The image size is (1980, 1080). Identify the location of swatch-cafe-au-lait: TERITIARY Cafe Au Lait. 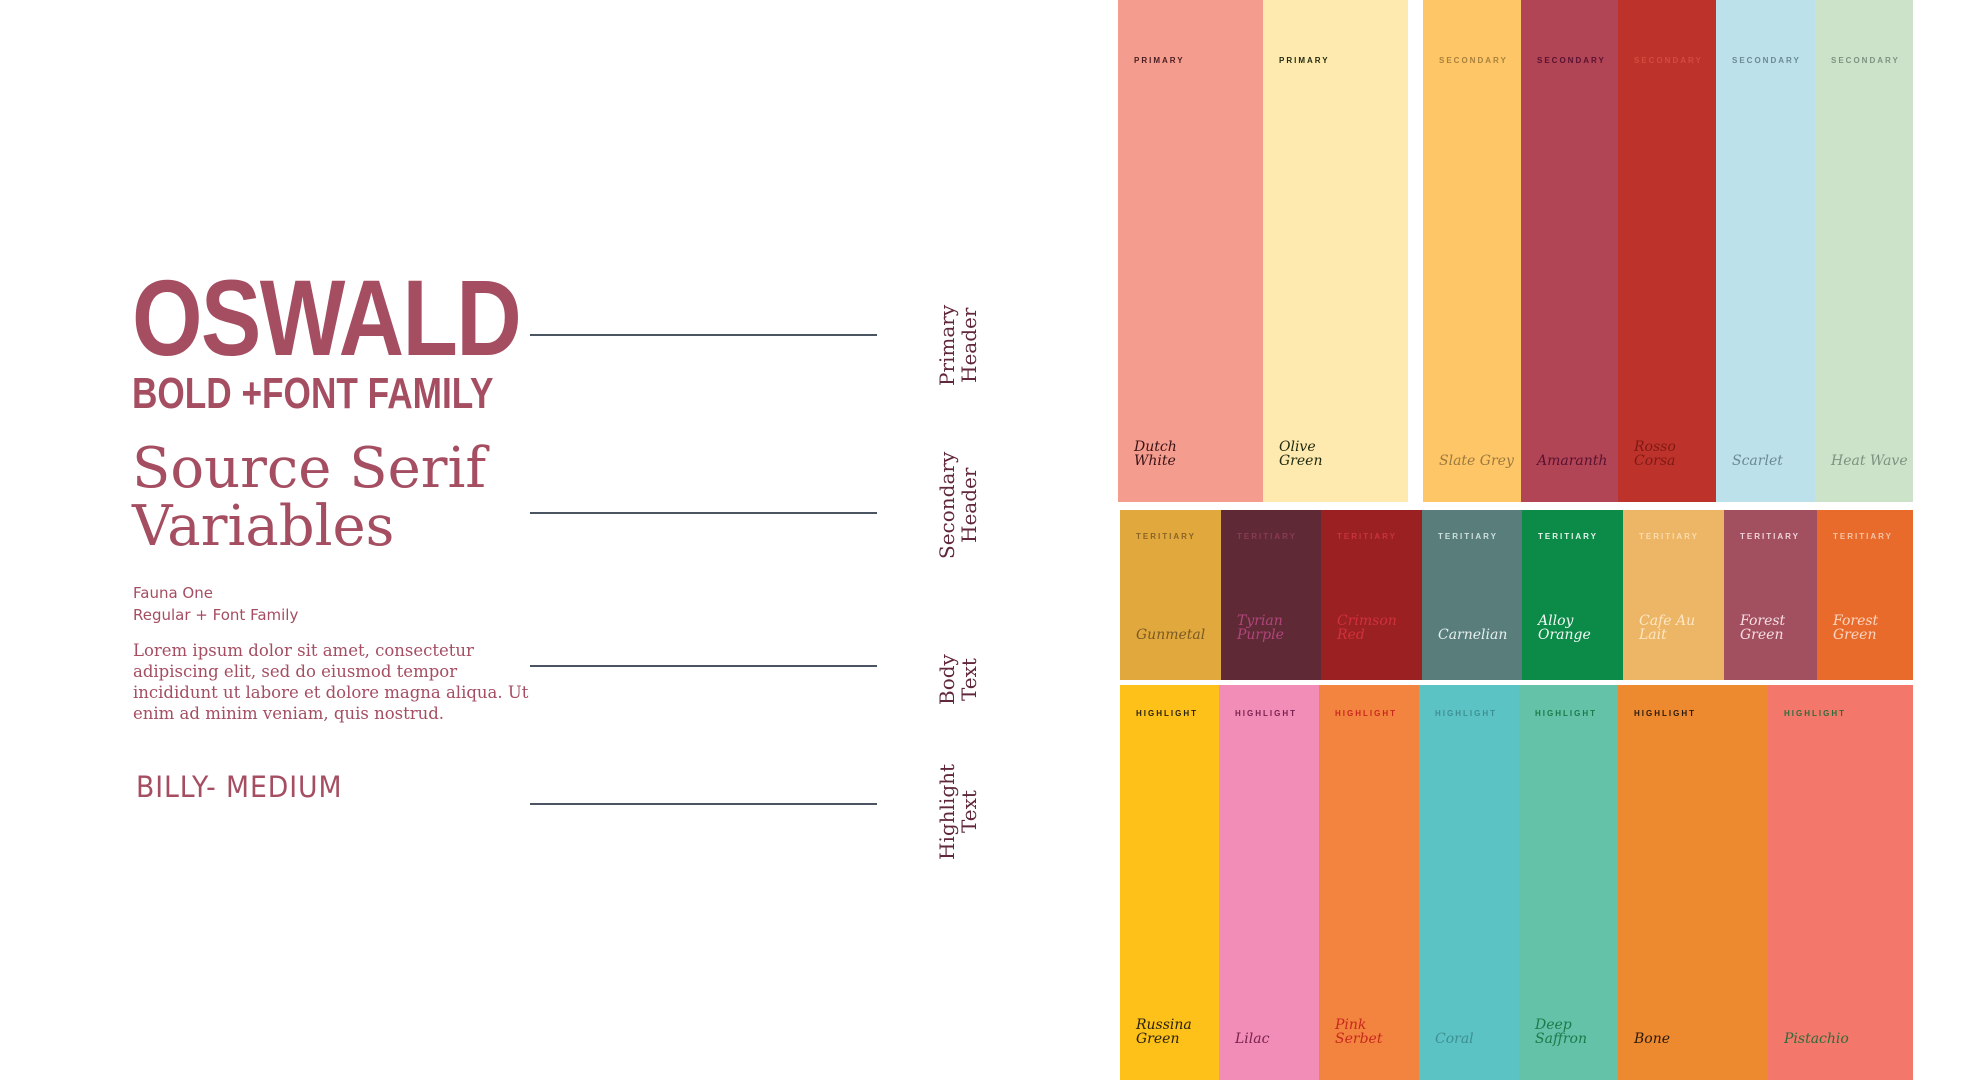
(1673, 595).